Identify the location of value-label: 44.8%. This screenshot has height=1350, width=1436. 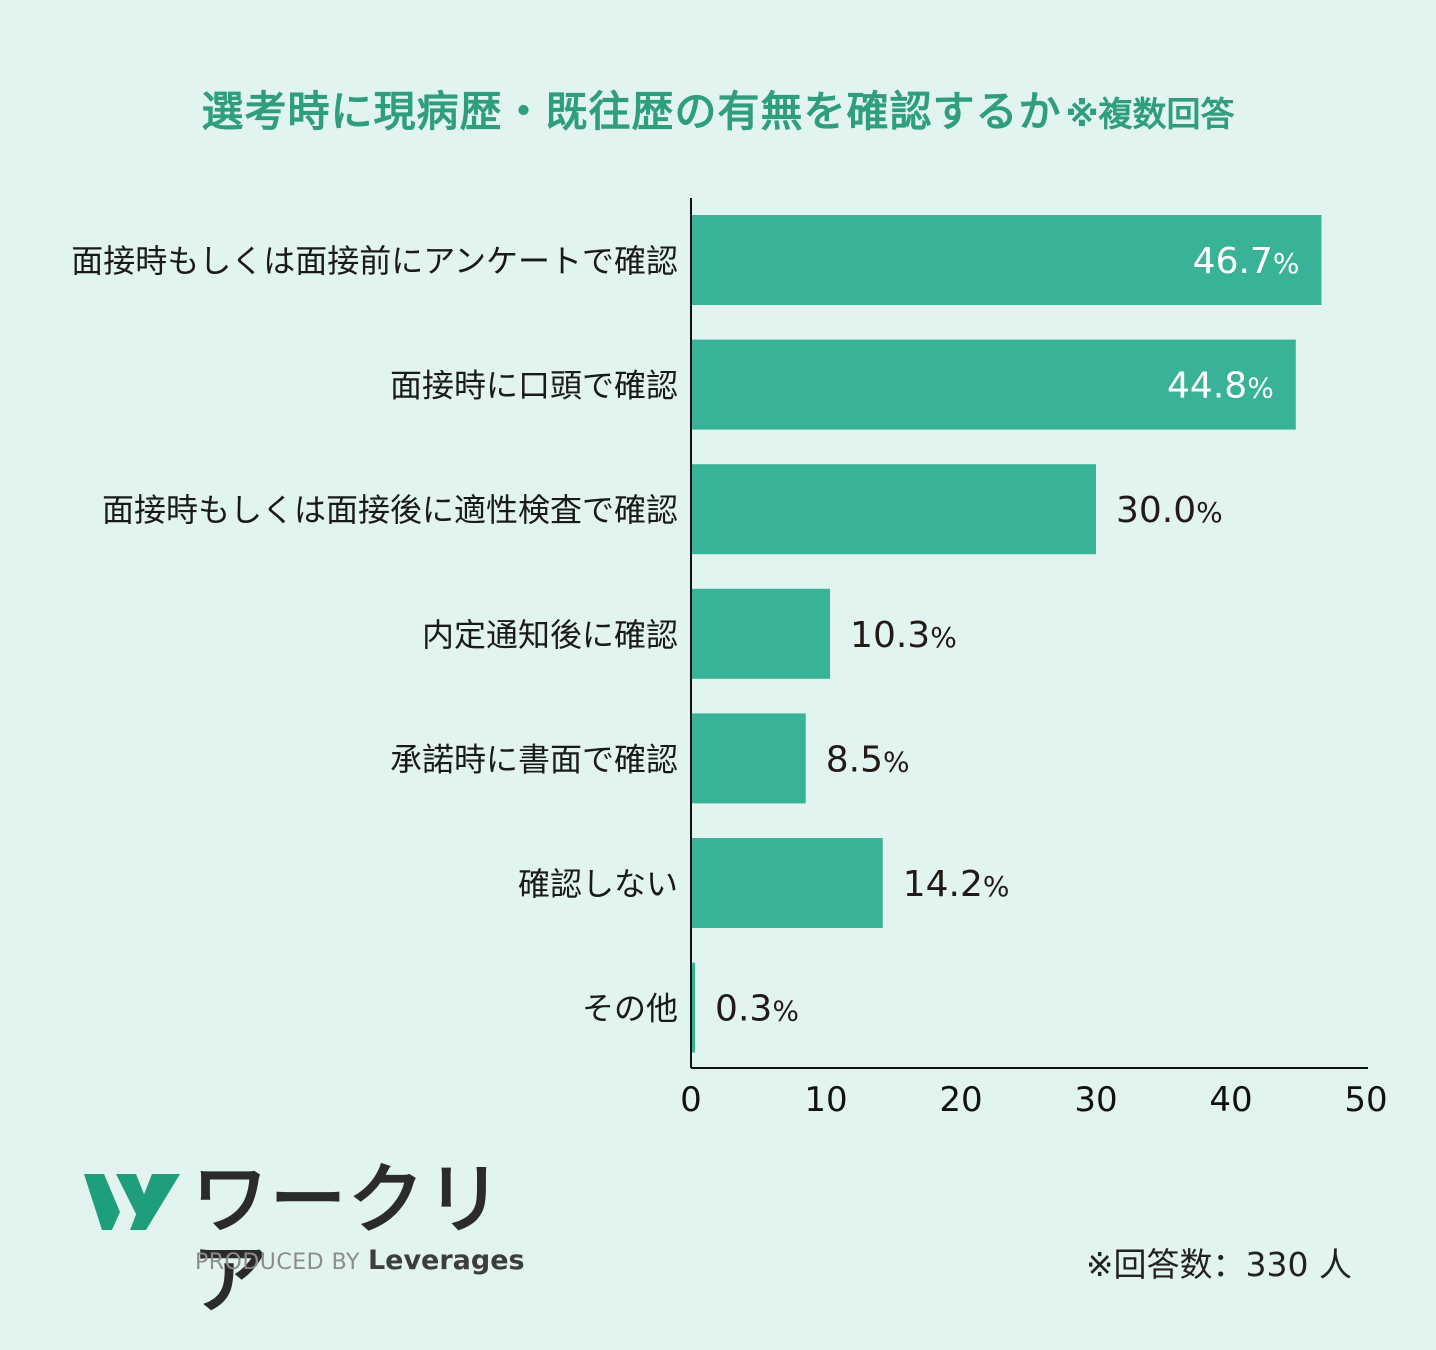
(1220, 386).